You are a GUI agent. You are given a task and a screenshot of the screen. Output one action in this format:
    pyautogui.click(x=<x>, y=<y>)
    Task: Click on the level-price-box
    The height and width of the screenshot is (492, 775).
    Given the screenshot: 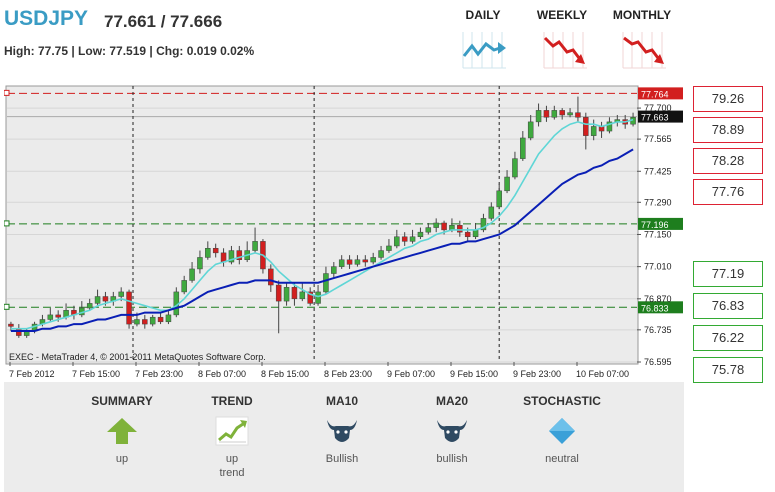 What is the action you would take?
    pyautogui.click(x=660, y=223)
    